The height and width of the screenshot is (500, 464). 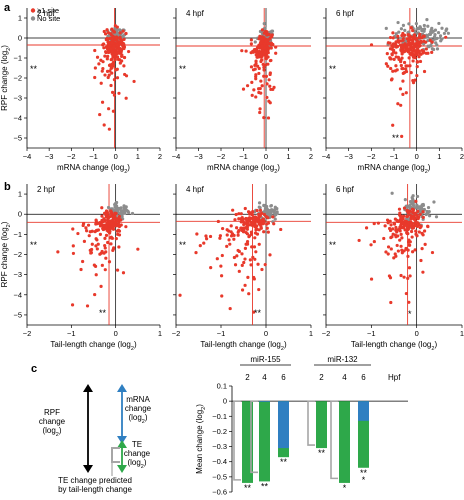 I want to click on x-tick-label: −4, so click(x=176, y=156).